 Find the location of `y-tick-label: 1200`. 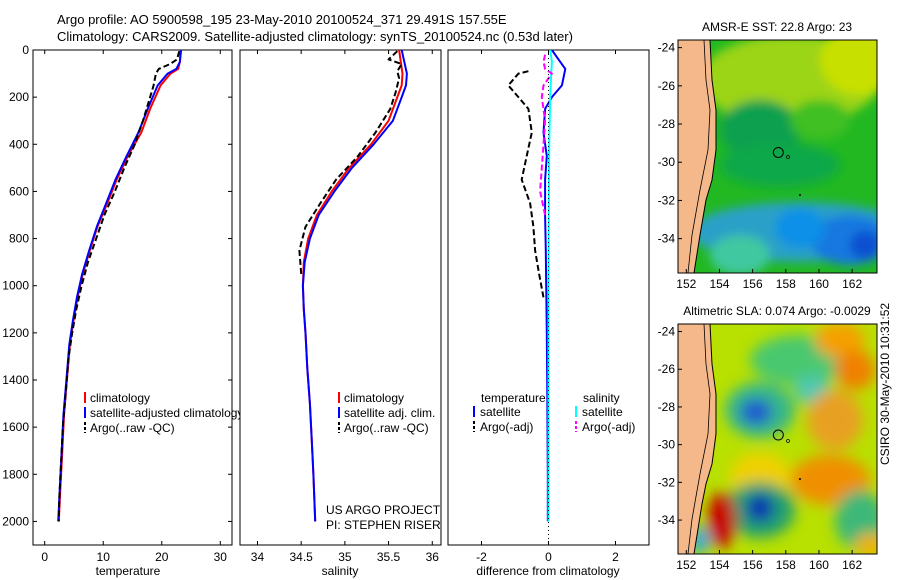

y-tick-label: 1200 is located at coordinates (15, 333).